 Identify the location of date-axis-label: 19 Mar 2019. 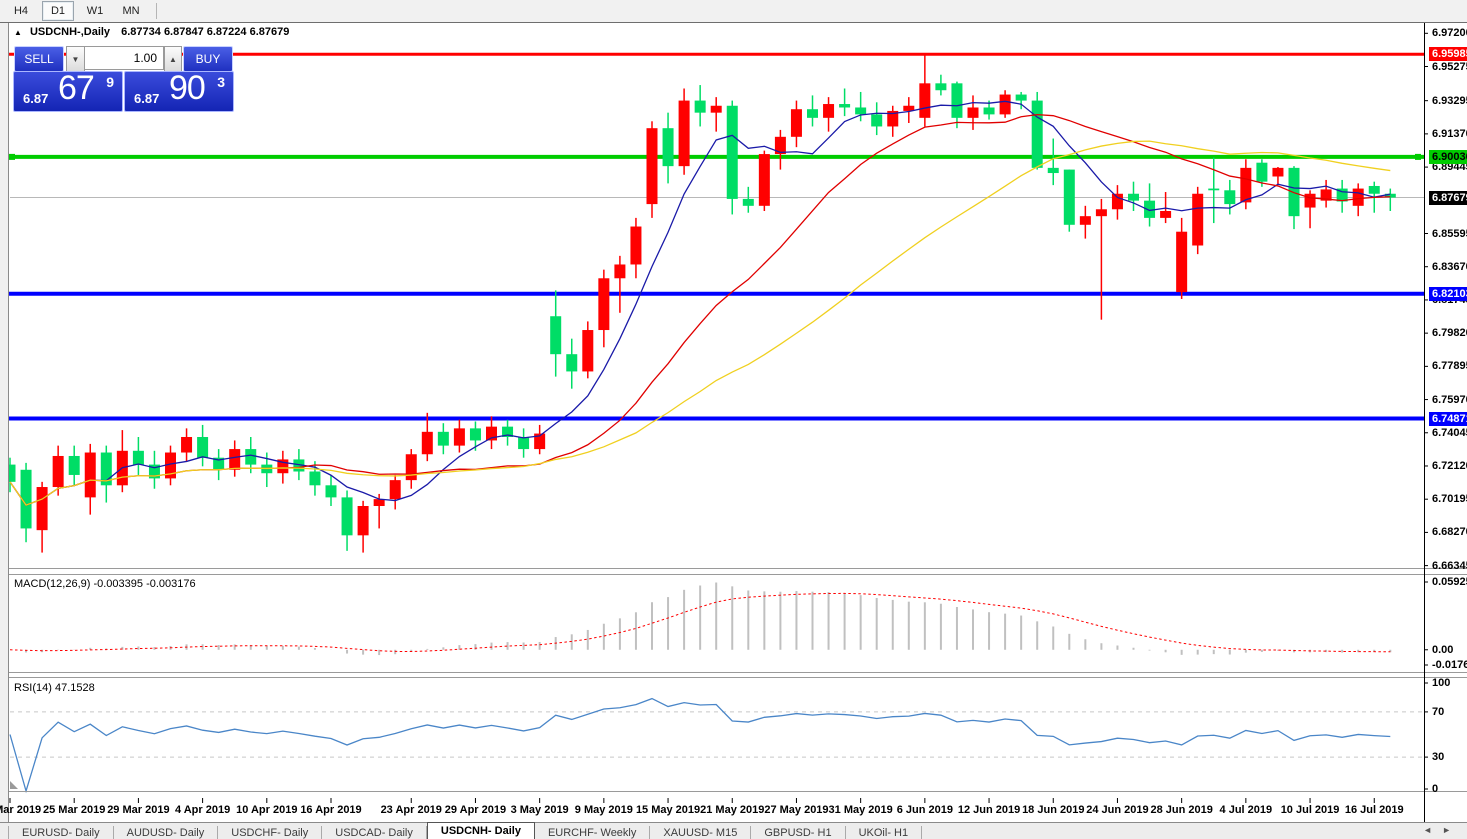
(21, 810).